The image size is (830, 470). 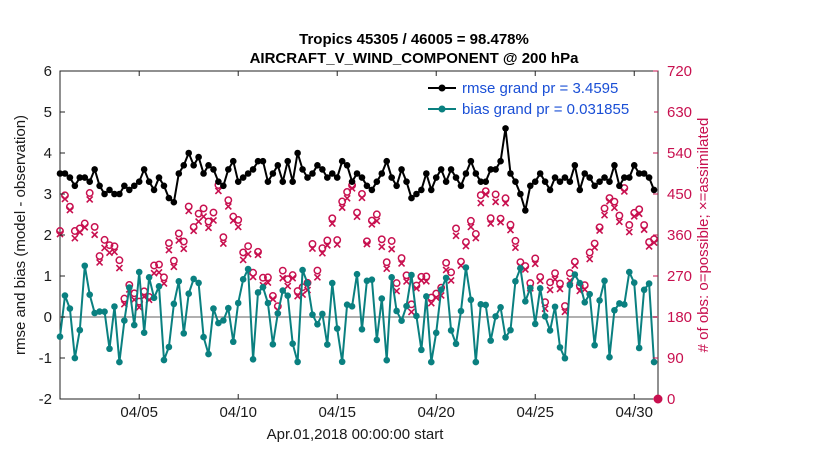 What do you see at coordinates (442, 109) in the screenshot?
I see `legend-bias-marker` at bounding box center [442, 109].